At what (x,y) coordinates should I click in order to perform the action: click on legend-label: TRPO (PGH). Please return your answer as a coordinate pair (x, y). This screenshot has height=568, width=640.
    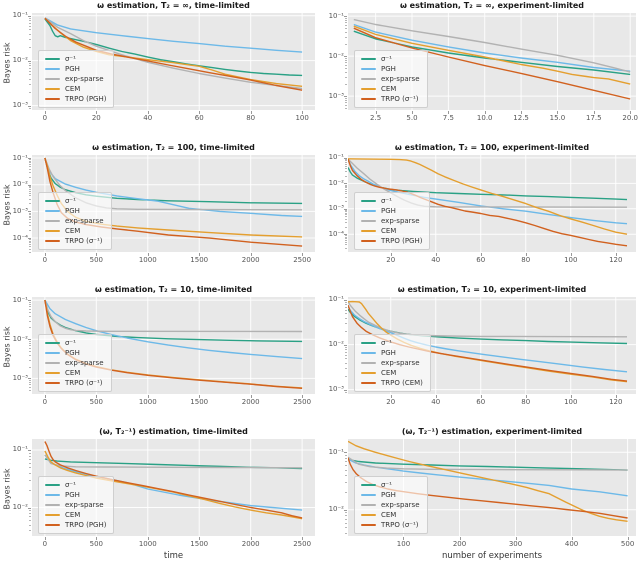
    Looking at the image, I should click on (86, 99).